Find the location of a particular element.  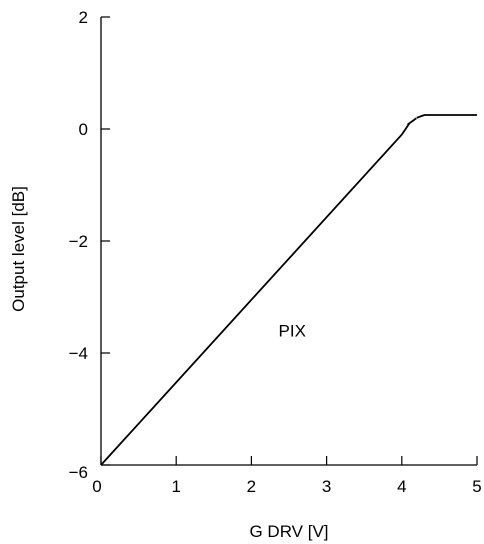

x-tick-label: 2 is located at coordinates (251, 486).